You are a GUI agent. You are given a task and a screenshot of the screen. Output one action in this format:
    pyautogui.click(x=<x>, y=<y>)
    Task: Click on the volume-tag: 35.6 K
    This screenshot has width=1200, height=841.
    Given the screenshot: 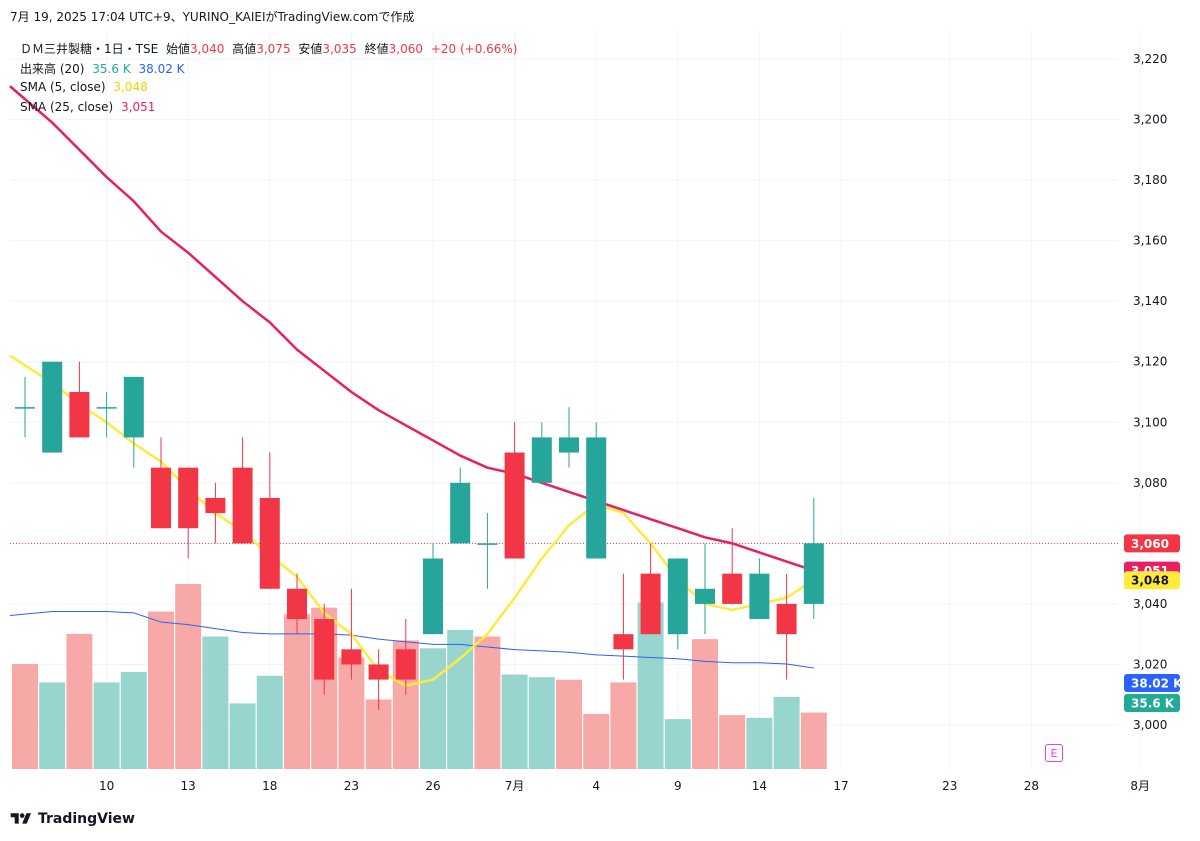 What is the action you would take?
    pyautogui.click(x=1152, y=703)
    